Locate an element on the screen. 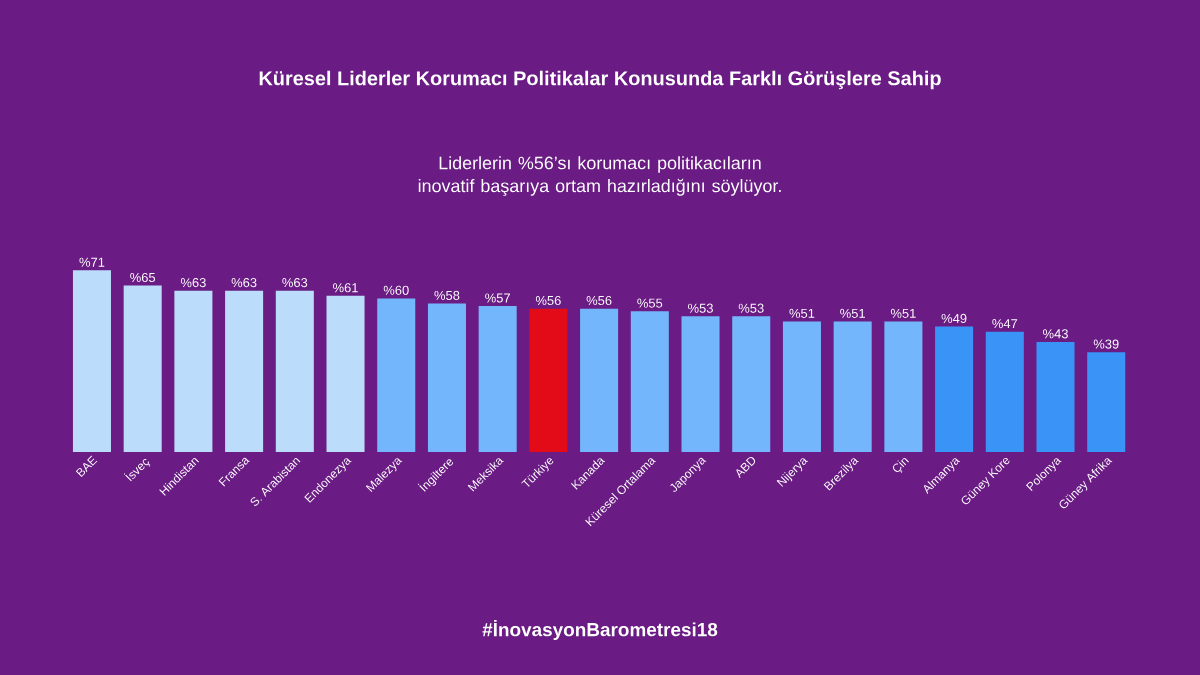 Image resolution: width=1200 pixels, height=675 pixels. chart-subtitle: Liderlerin %56’sı korumacı politikacıların inovatif başarıya ortam hazırladığını söylüyor. is located at coordinates (599, 176).